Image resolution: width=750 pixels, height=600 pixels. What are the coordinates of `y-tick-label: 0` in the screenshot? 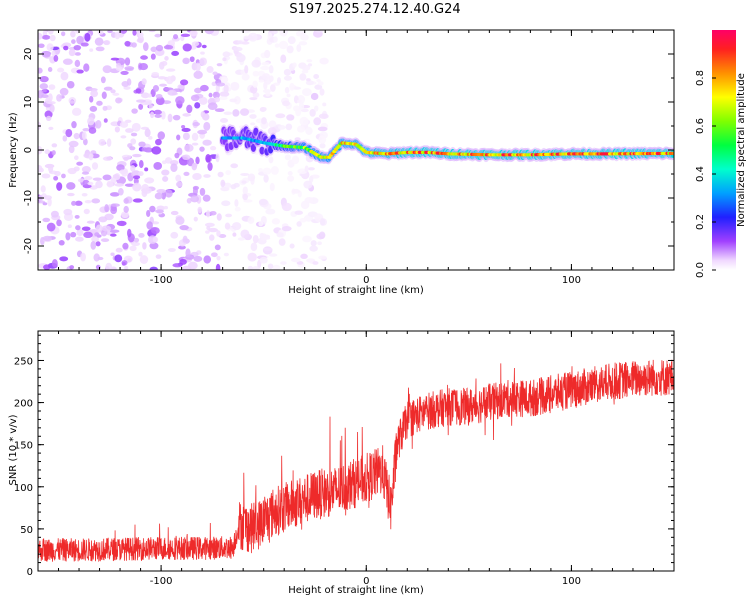 It's located at (28, 150).